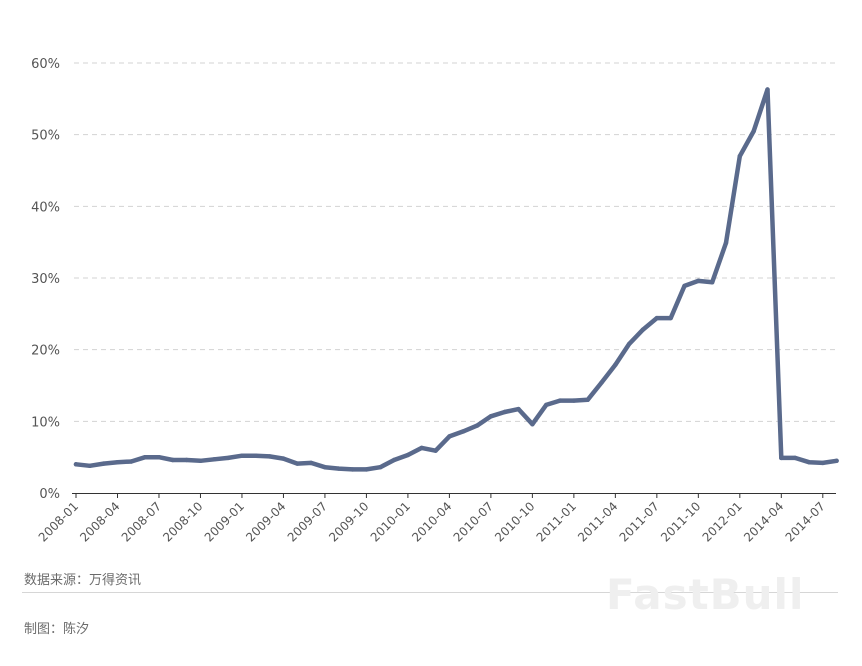  What do you see at coordinates (454, 495) in the screenshot?
I see `x-axis` at bounding box center [454, 495].